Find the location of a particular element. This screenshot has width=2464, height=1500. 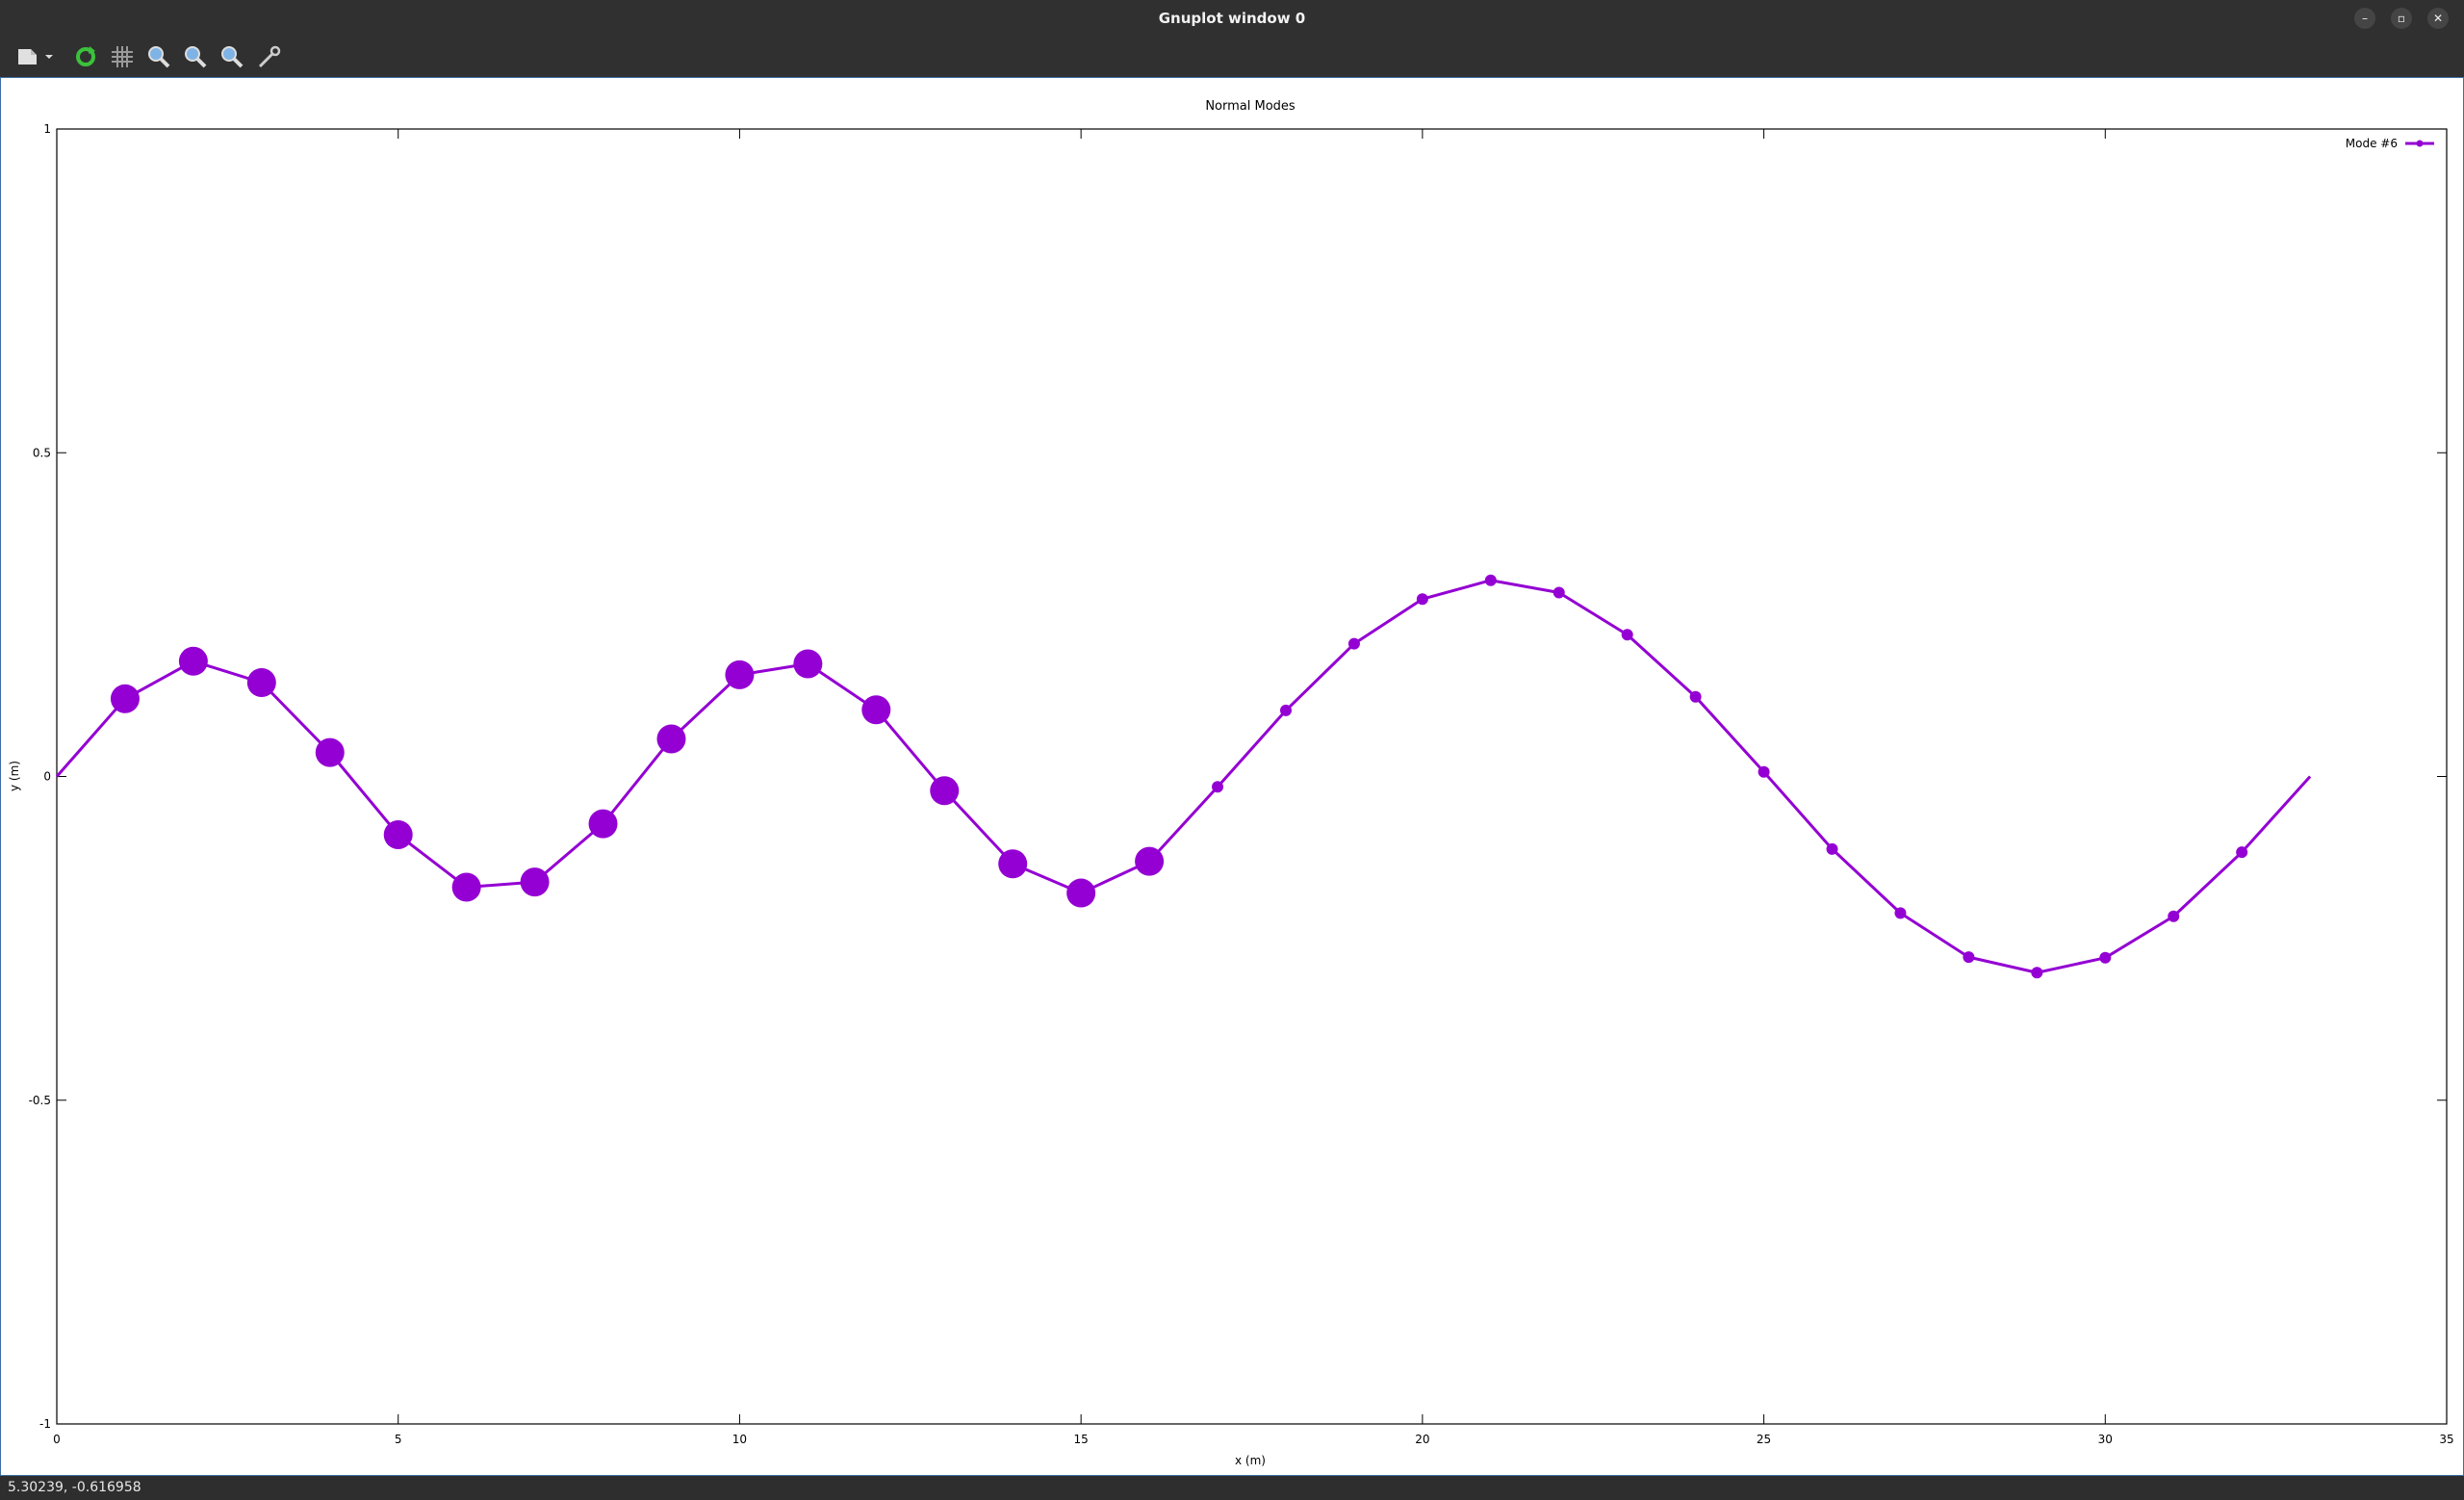

legend: Mode #6 is located at coordinates (2390, 143).